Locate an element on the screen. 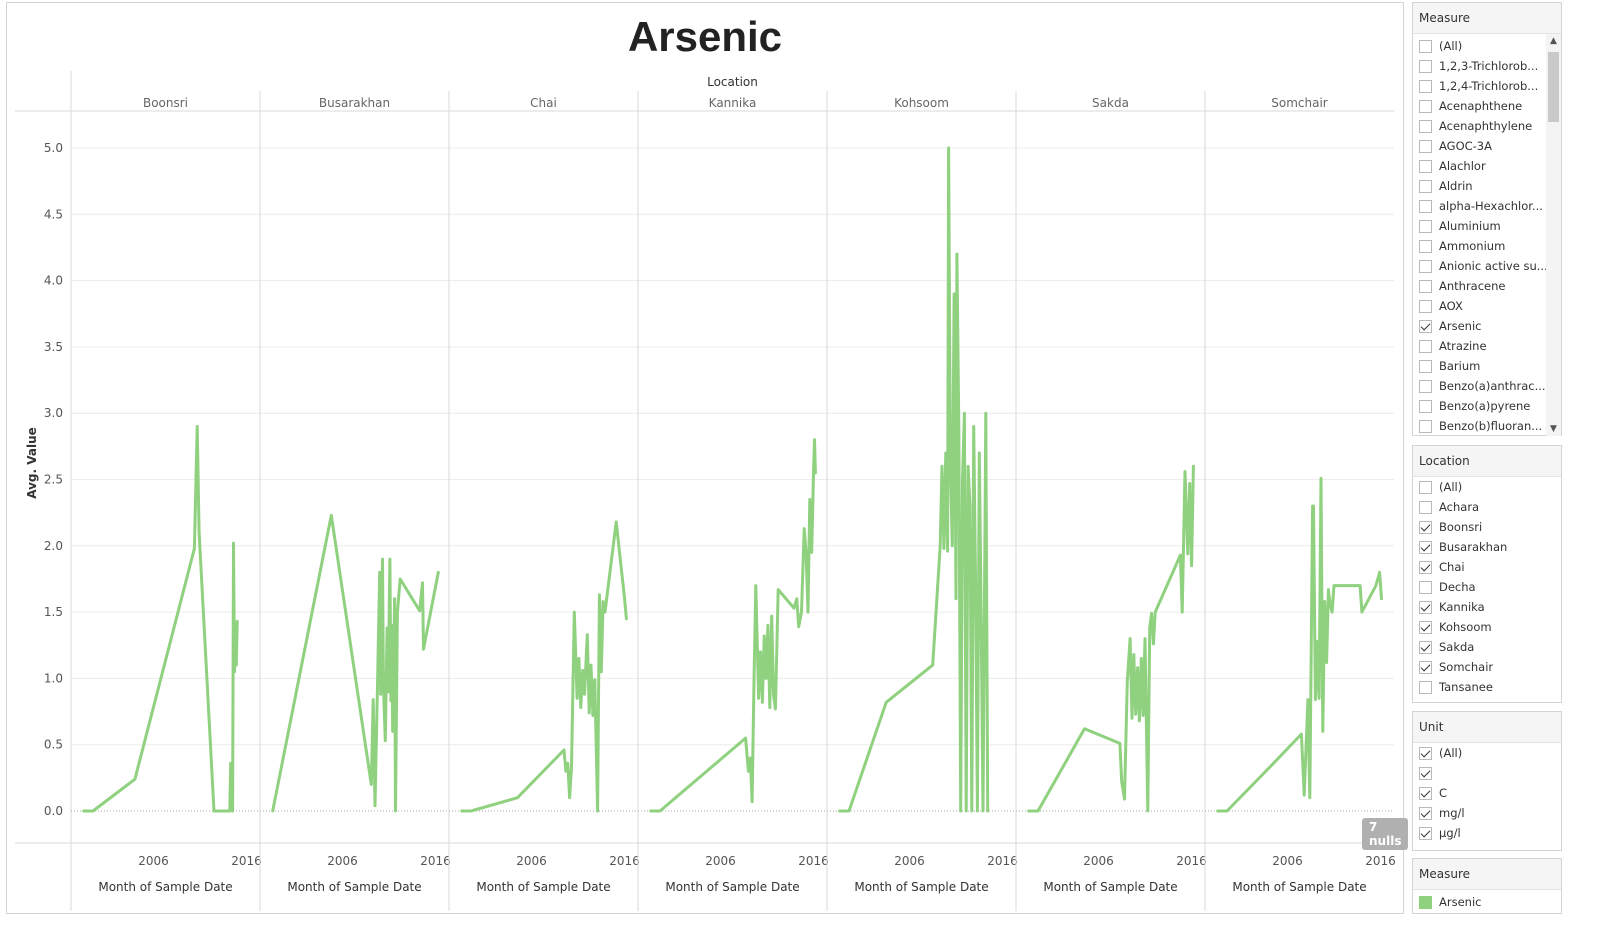  location-header: Boonsri is located at coordinates (165, 103).